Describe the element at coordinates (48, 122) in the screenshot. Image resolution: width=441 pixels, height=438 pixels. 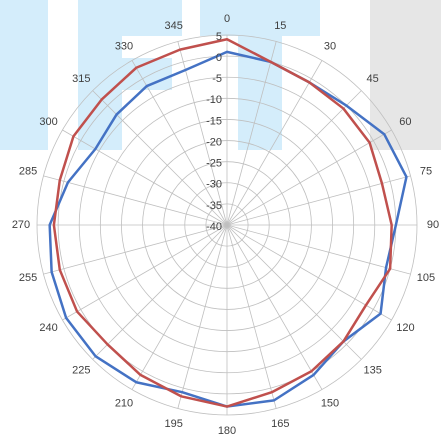
I see `theta-tick-label: 300` at that location.